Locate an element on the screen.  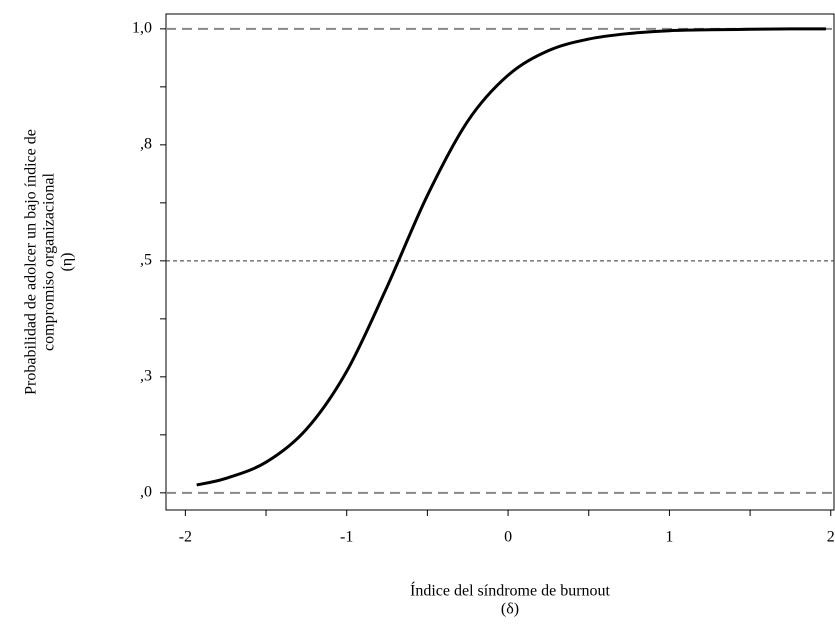
y-tick-label: 1,0 is located at coordinates (142, 28).